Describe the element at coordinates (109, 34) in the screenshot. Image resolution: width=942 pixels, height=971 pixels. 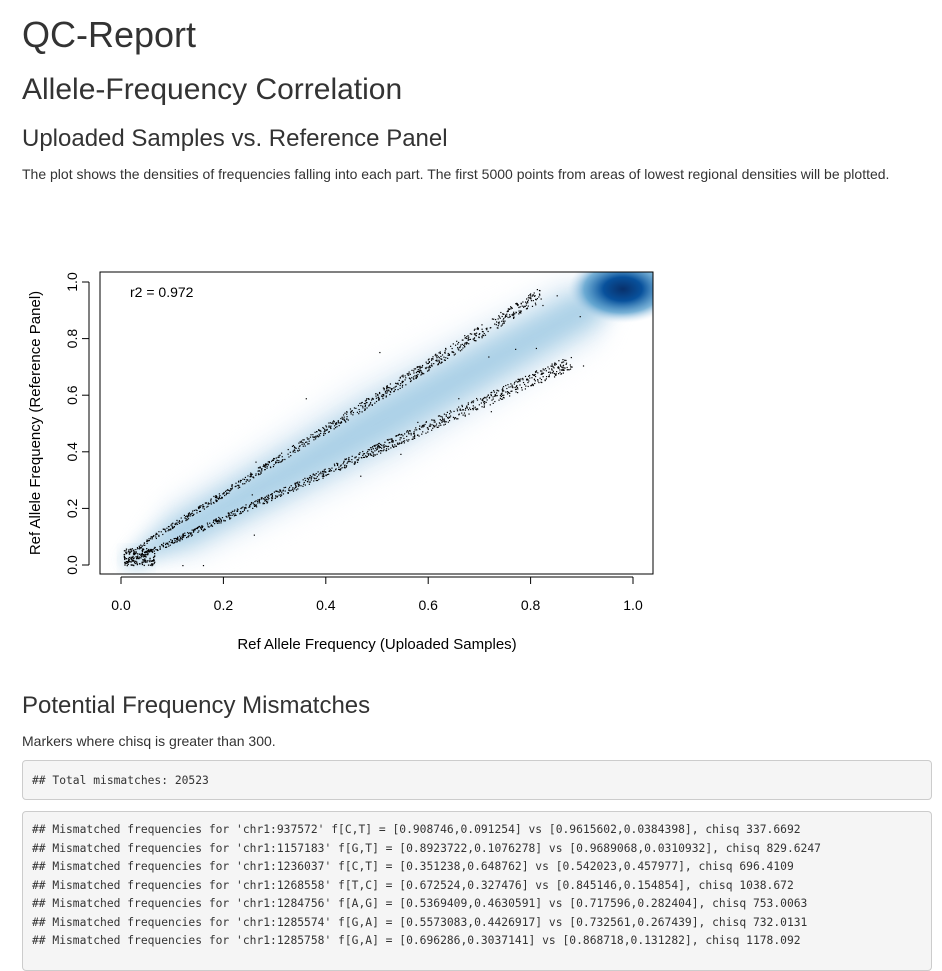
I see `report-title: QC-Report` at that location.